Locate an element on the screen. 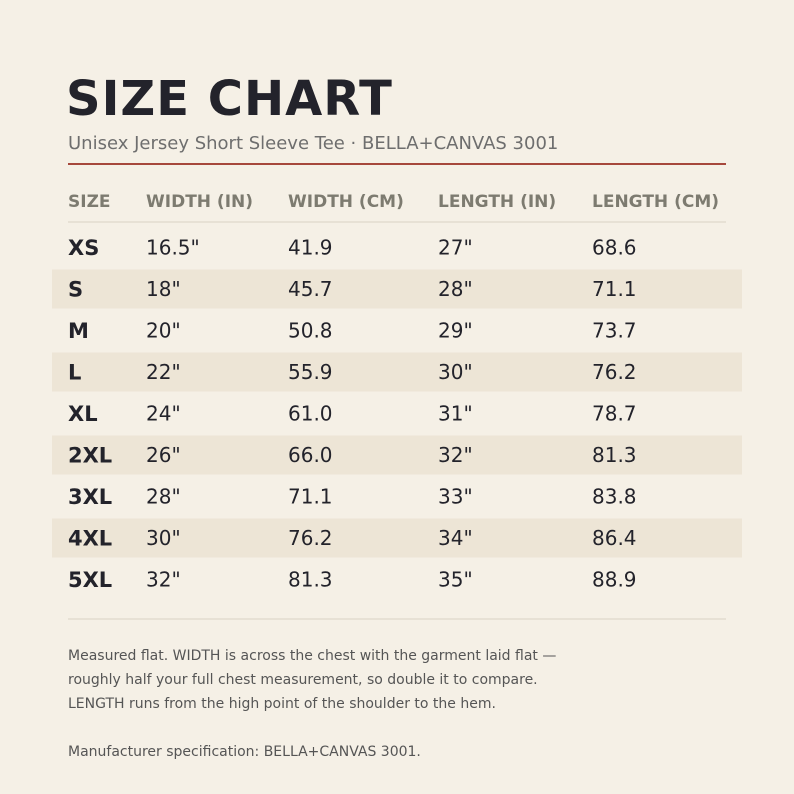 This screenshot has width=794, height=794. cell: 61.0 is located at coordinates (310, 414).